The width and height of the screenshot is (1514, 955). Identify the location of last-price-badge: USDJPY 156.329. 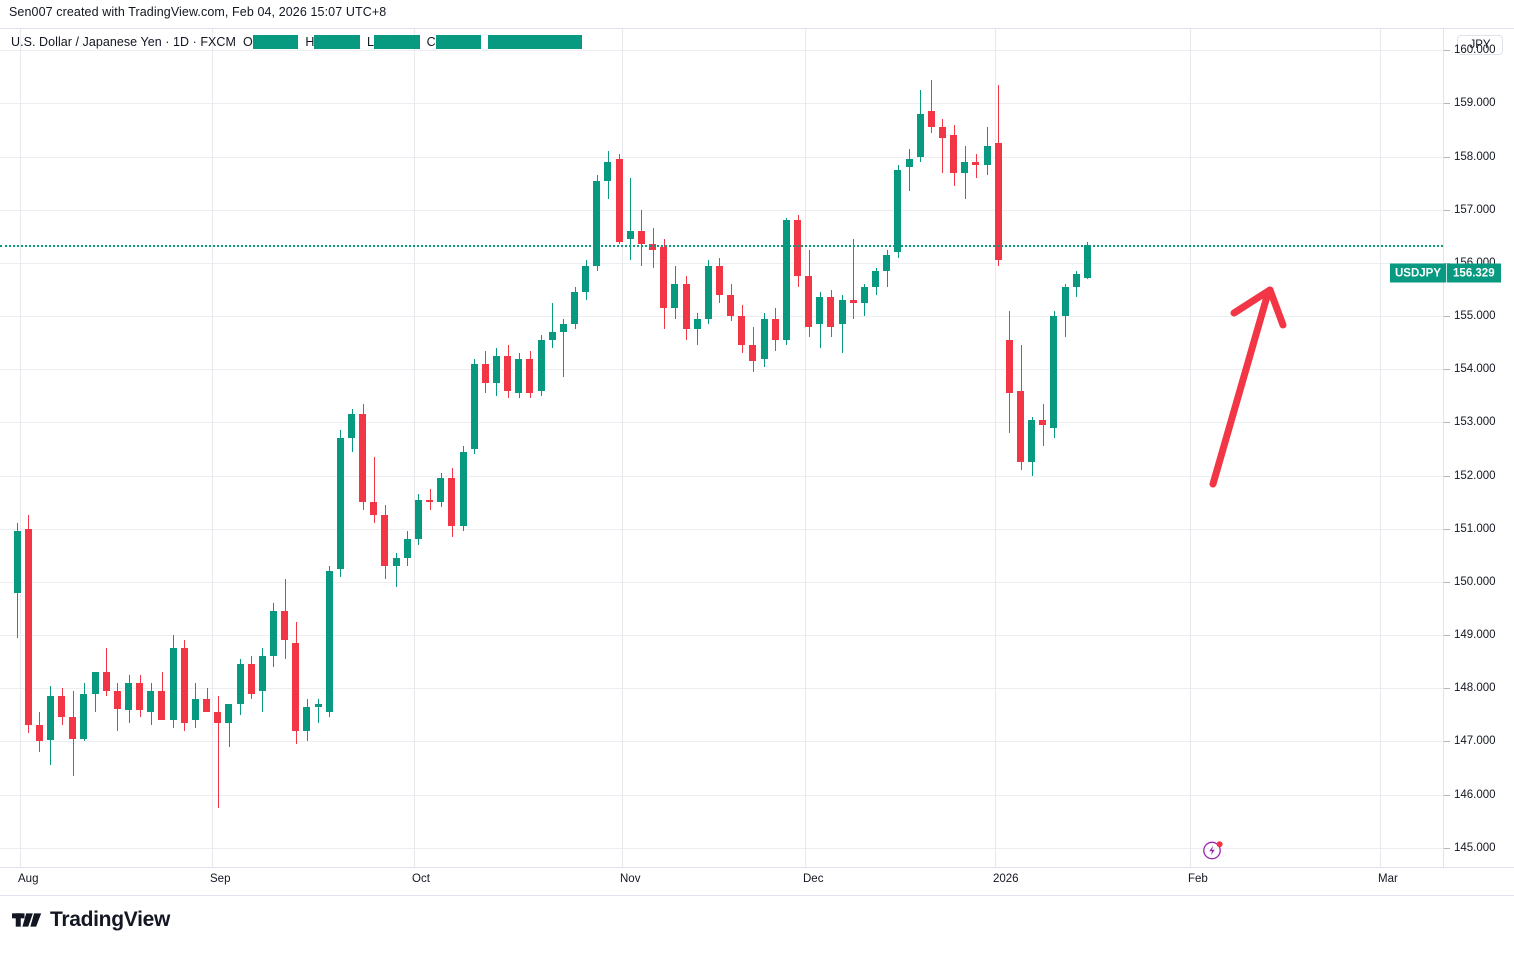
(1445, 273).